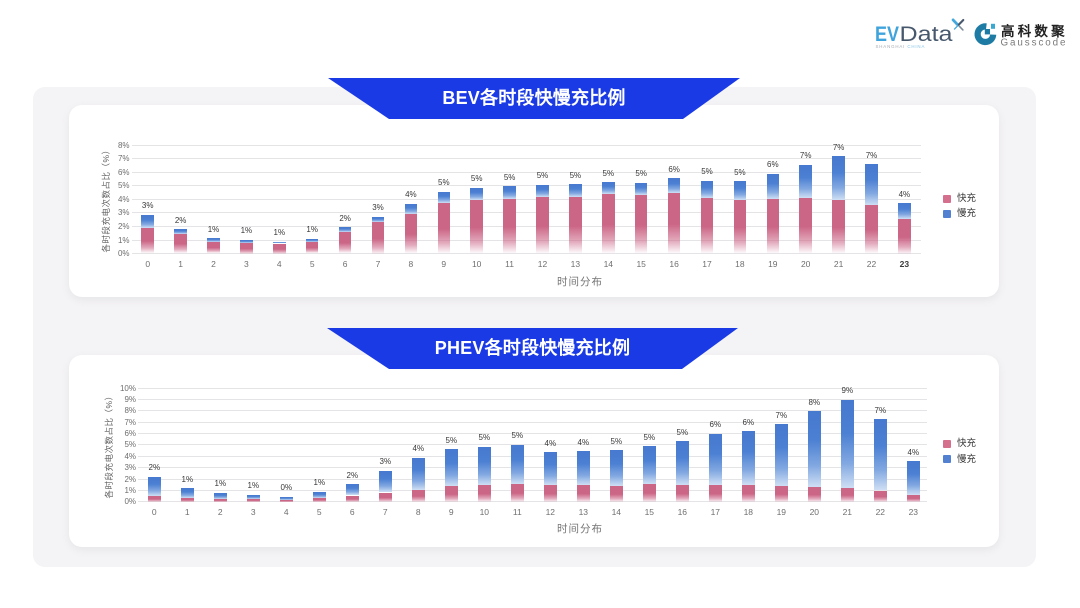  Describe the element at coordinates (1034, 42) in the screenshot. I see `svg-text: Gausscode` at that location.